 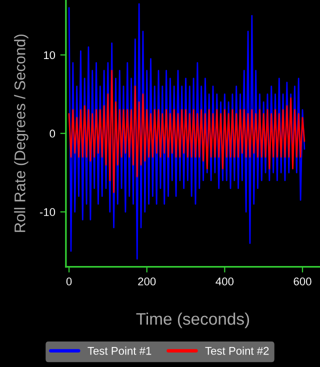 I want to click on x-tick-label: 600, so click(x=303, y=282).